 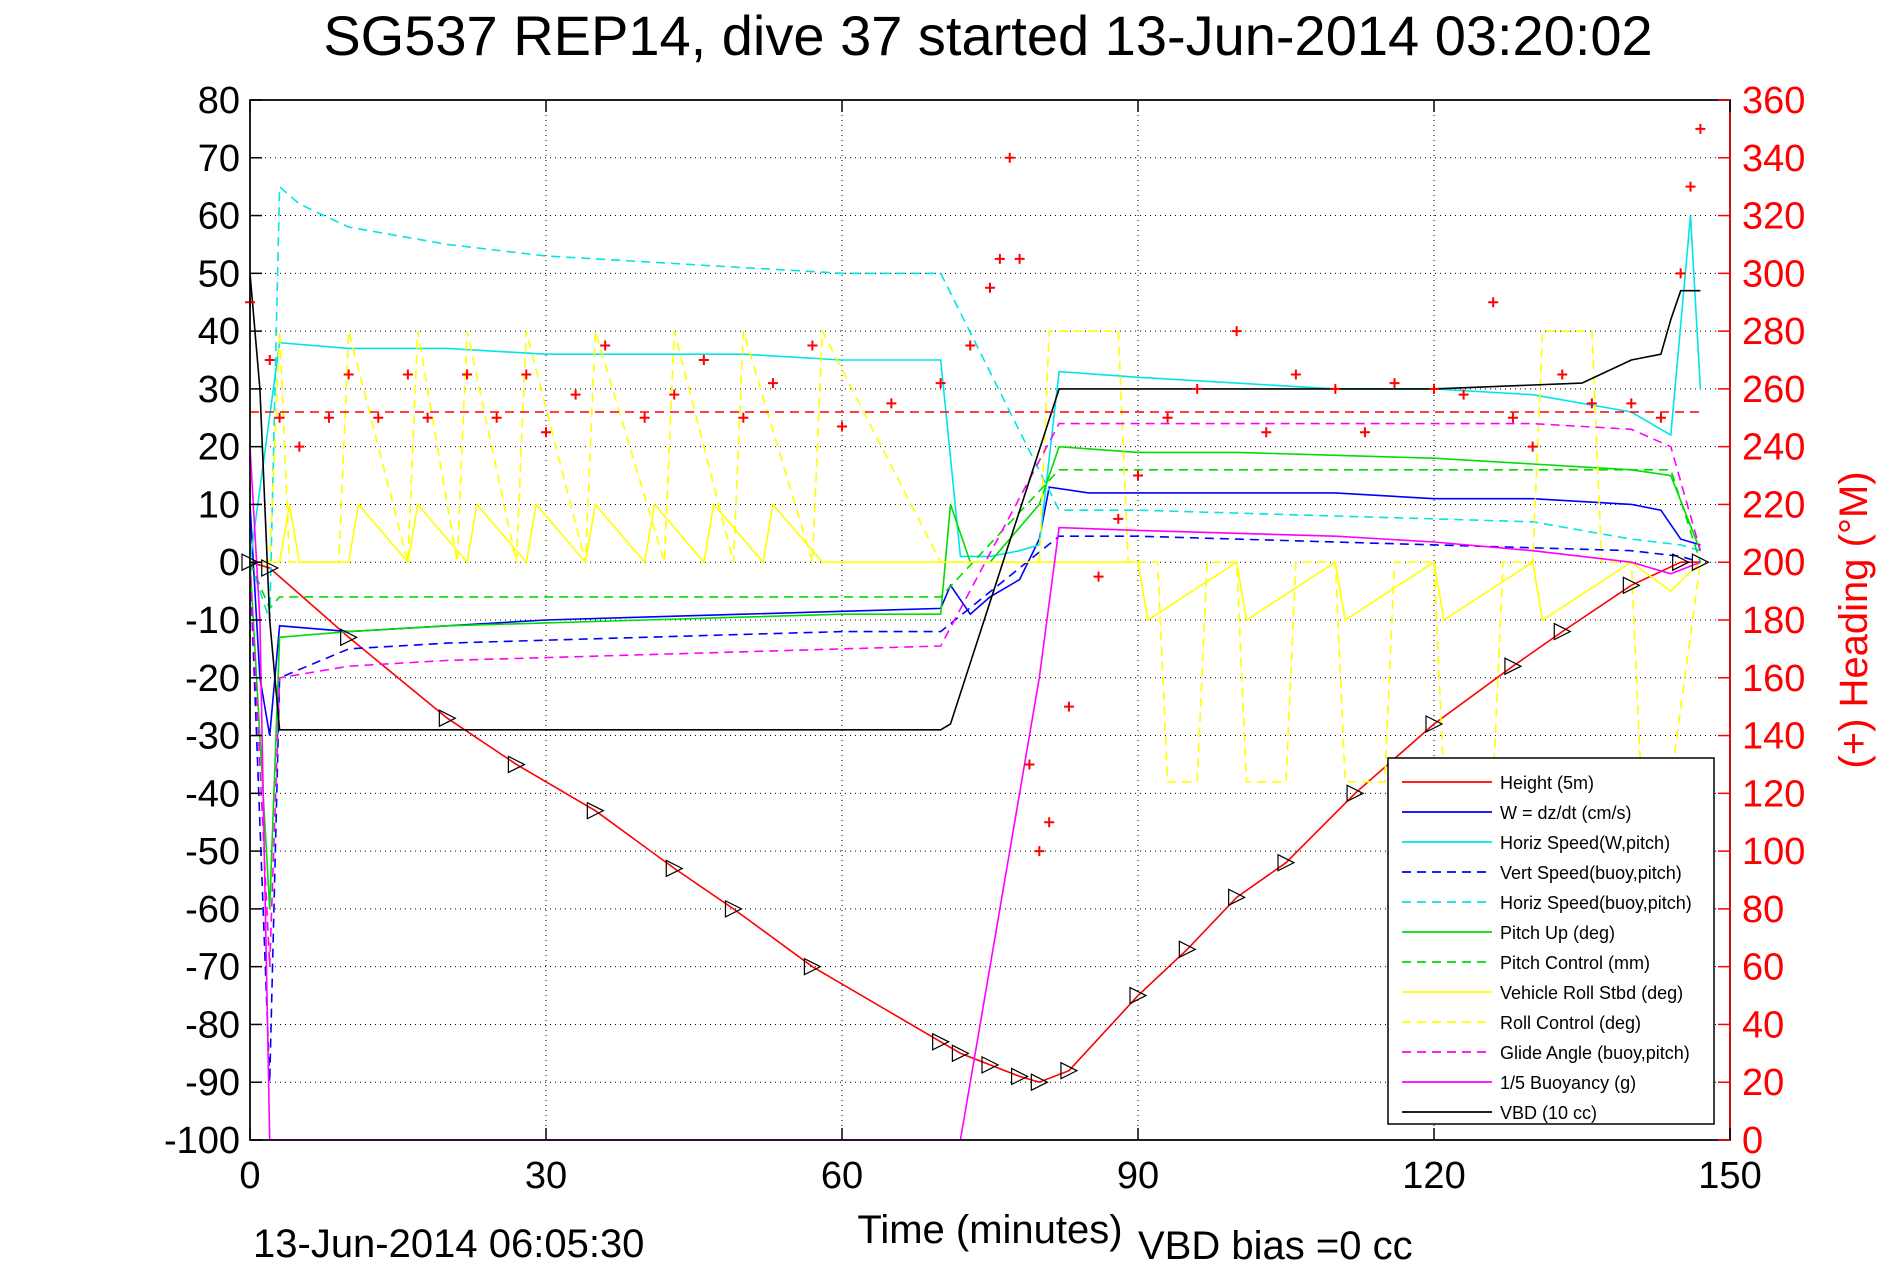 I want to click on y-tick-label: 60, so click(x=219, y=217).